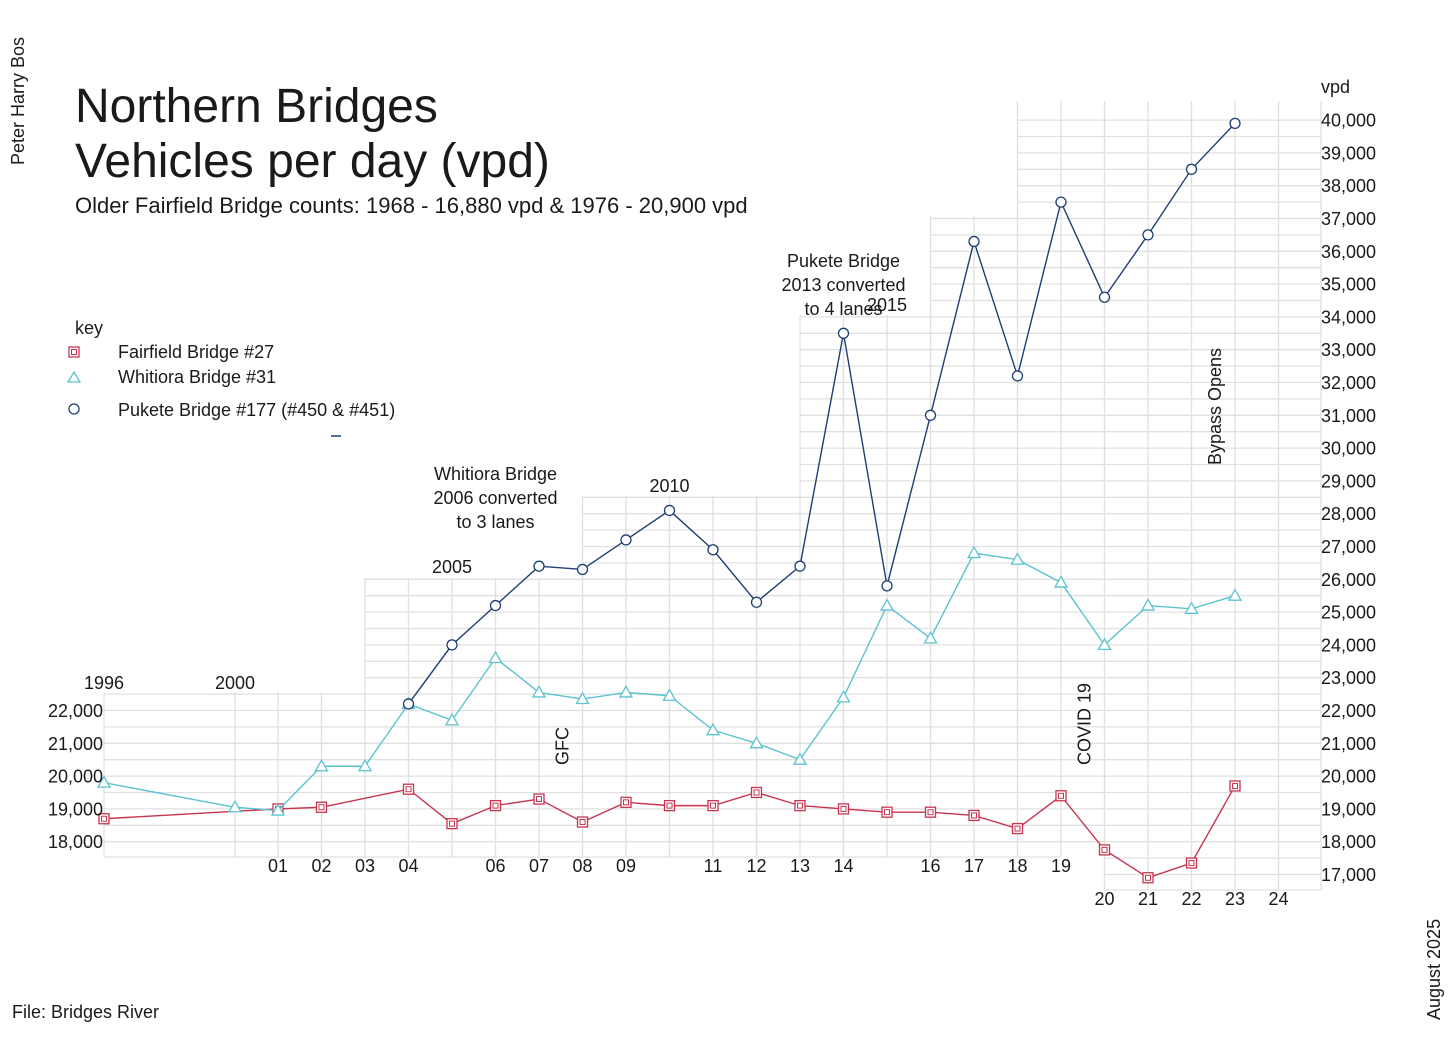  What do you see at coordinates (1148, 899) in the screenshot?
I see `x-tick-label: 21` at bounding box center [1148, 899].